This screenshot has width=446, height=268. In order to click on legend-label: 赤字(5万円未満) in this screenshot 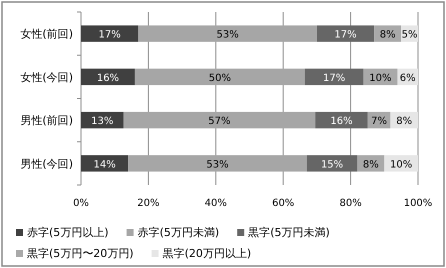, I will do `click(179, 232)`.